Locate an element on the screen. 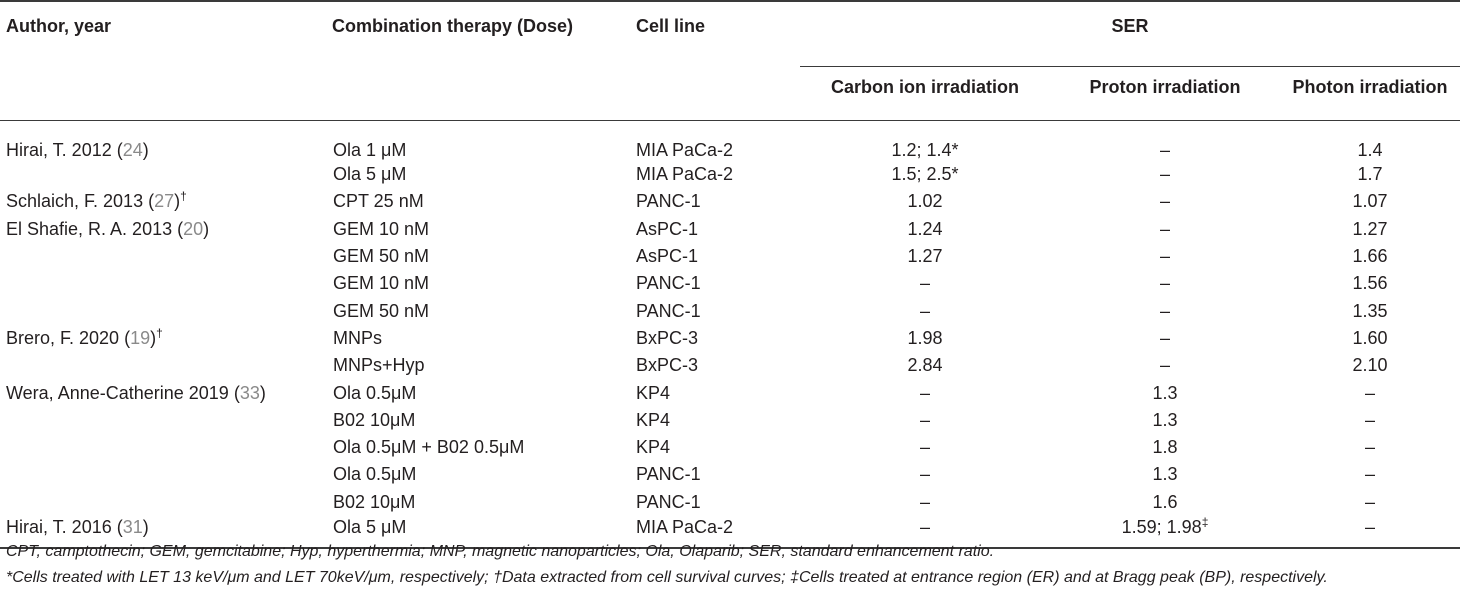  cell-proton: 1.8 is located at coordinates (1165, 447).